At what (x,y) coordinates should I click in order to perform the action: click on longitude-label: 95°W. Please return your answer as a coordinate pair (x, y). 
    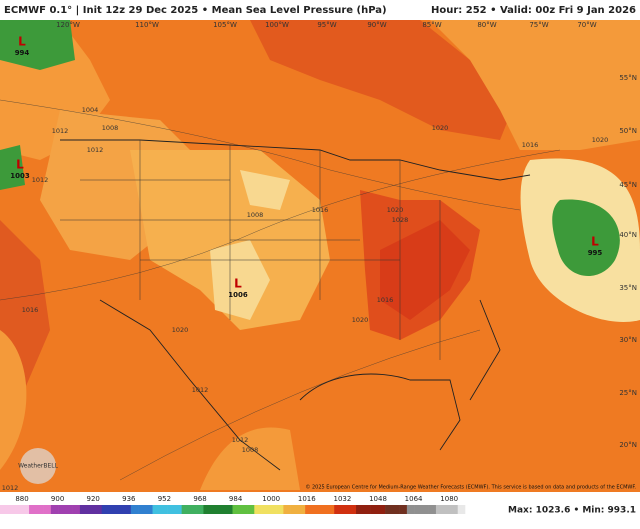
    Looking at the image, I should click on (326, 25).